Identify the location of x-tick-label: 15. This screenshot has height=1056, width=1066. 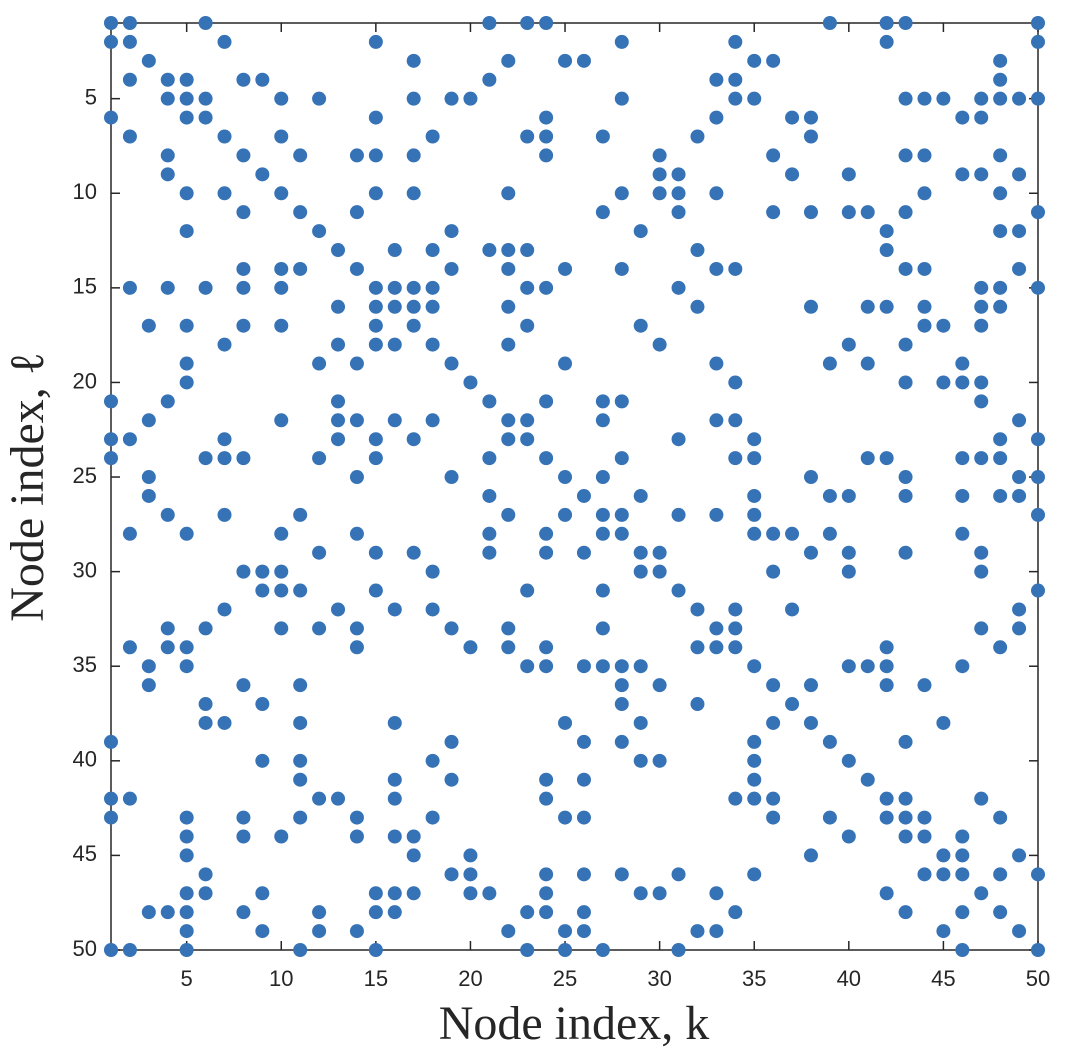
(376, 978).